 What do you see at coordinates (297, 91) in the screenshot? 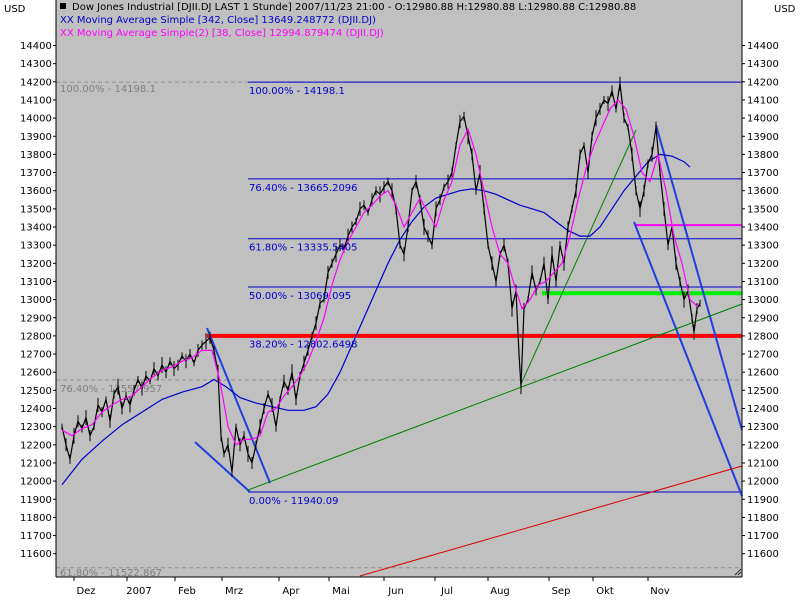
I see `fib-label-0: 100.00% - 14198.1` at bounding box center [297, 91].